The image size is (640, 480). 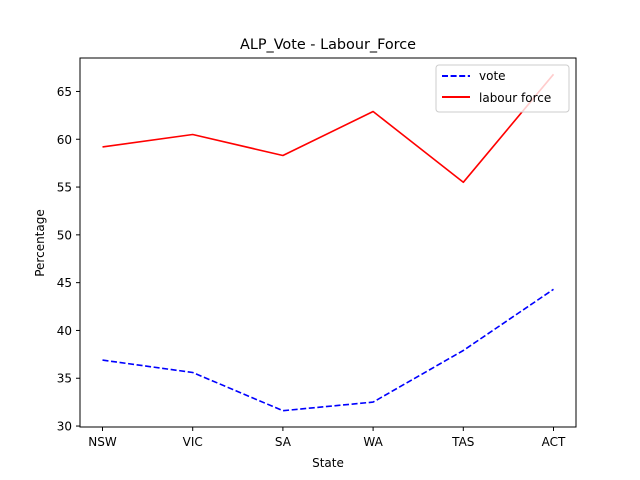 I want to click on x-tick-label: WA, so click(x=373, y=442).